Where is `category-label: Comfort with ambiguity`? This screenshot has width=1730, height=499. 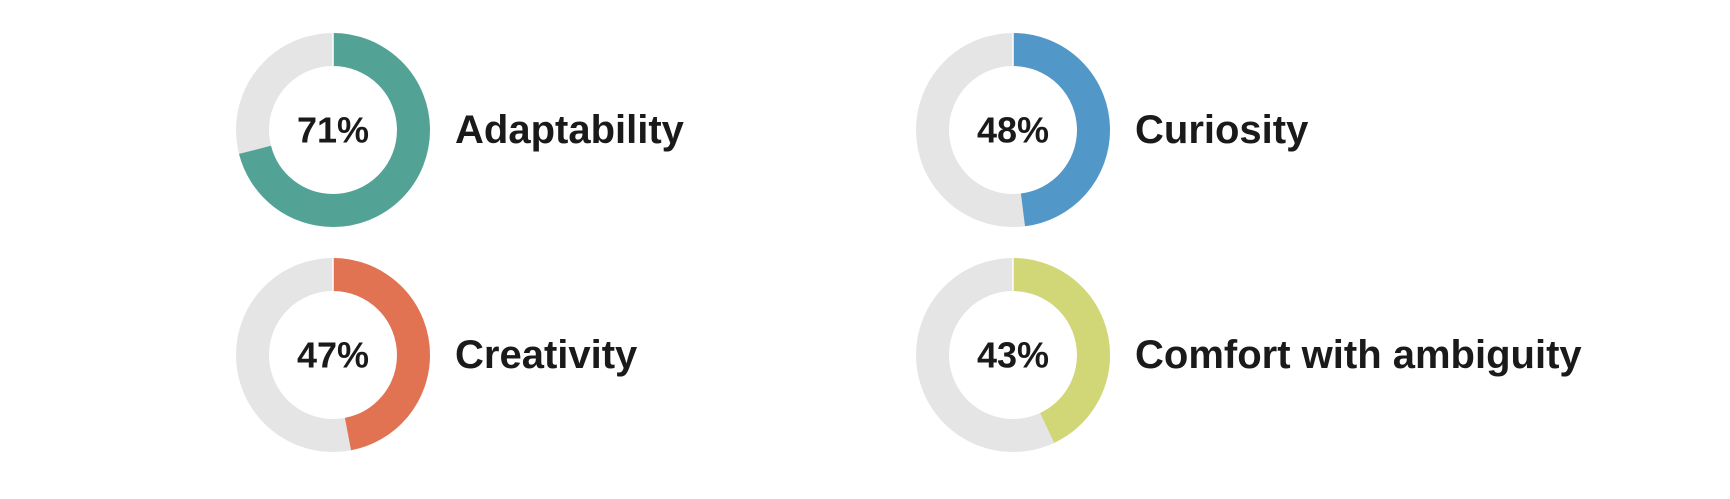 category-label: Comfort with ambiguity is located at coordinates (1358, 355).